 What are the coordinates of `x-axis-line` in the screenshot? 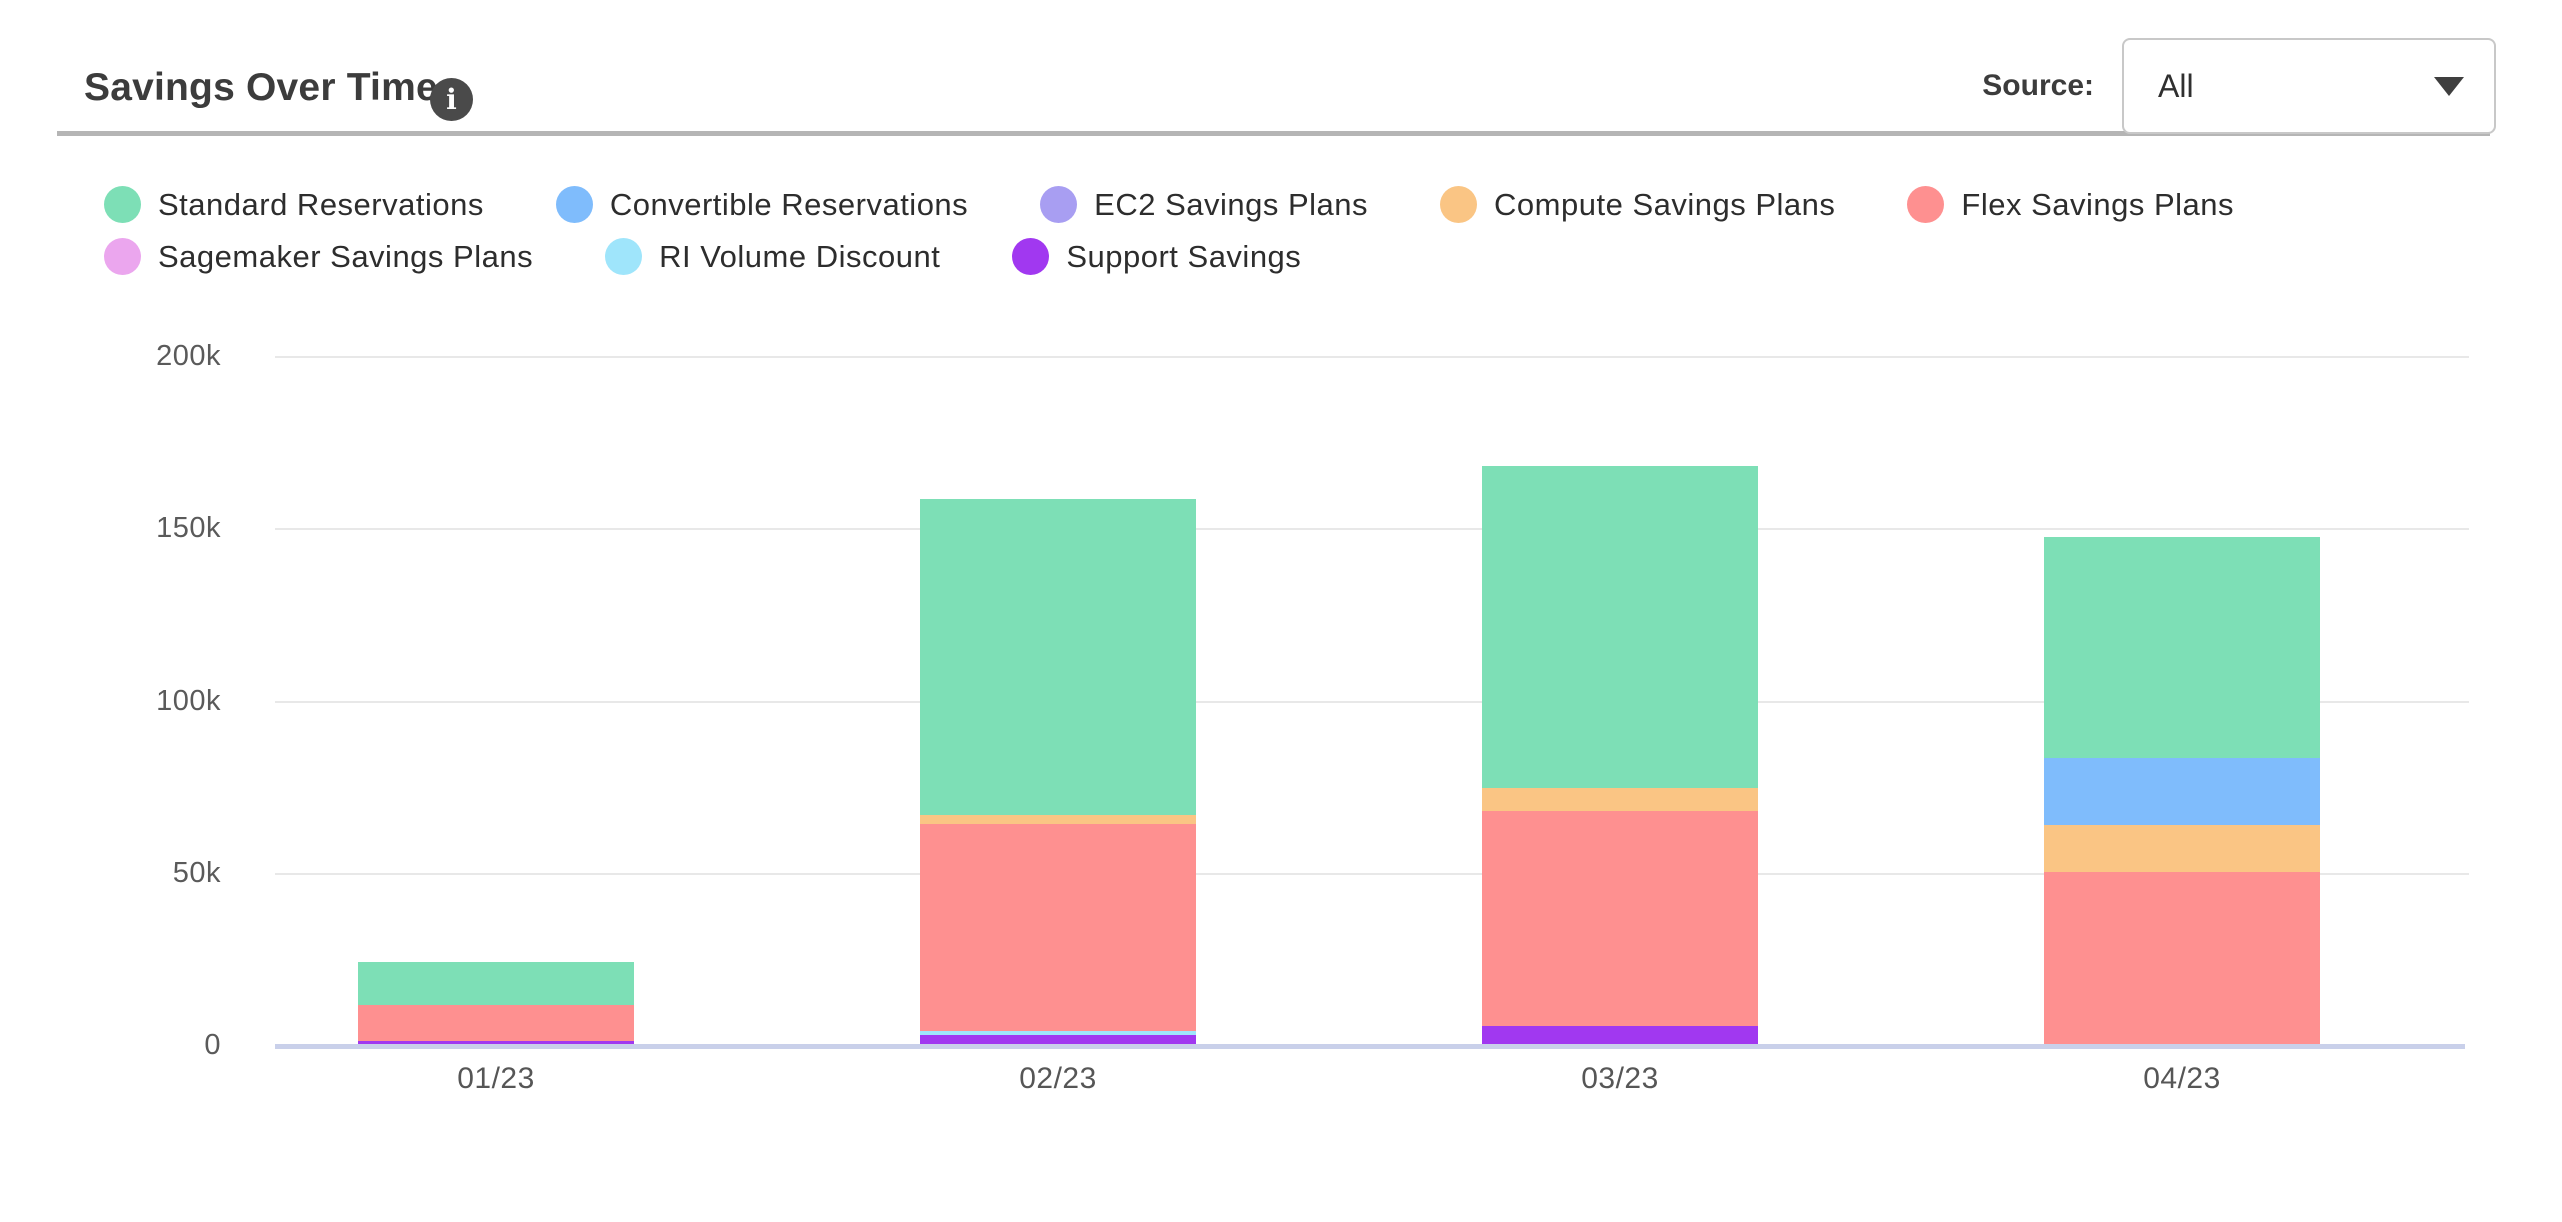 It's located at (1370, 1046).